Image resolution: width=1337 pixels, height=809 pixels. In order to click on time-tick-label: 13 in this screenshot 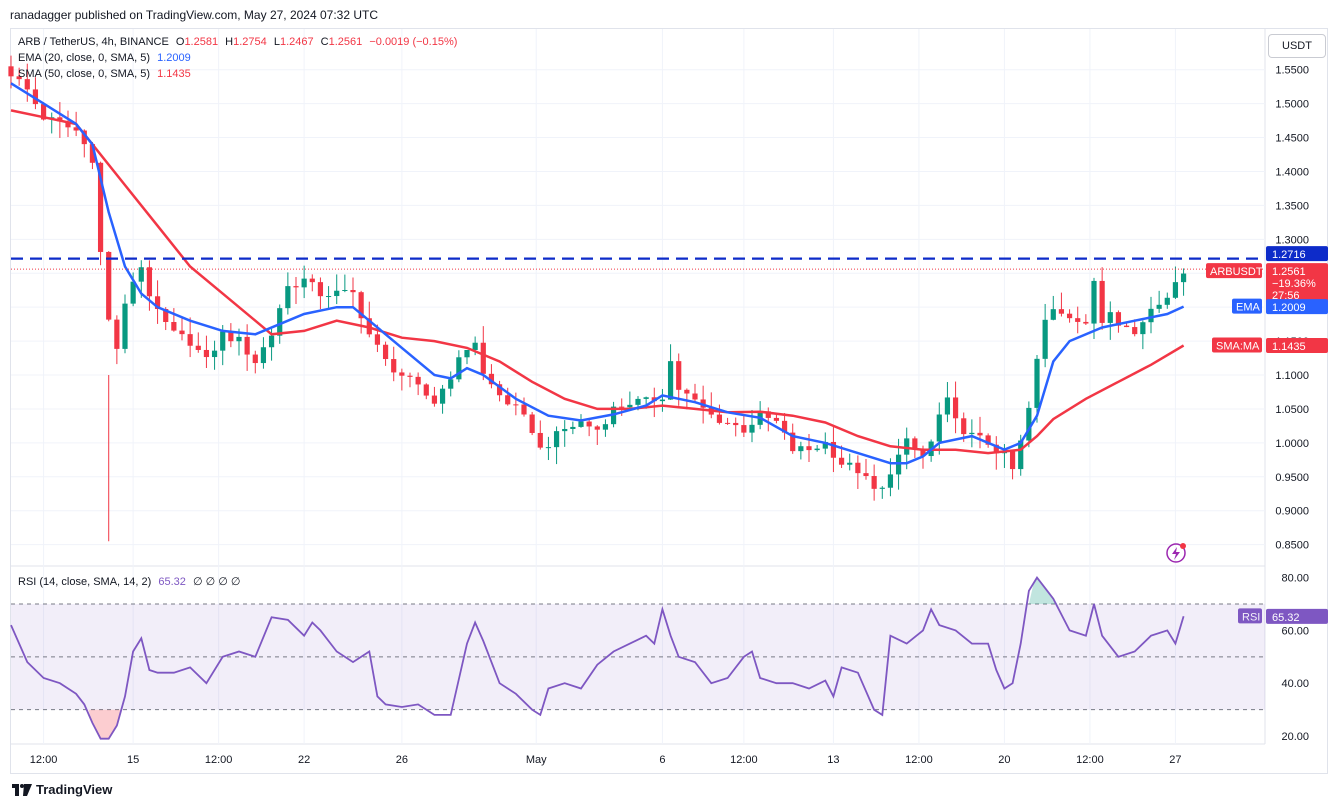, I will do `click(833, 760)`.